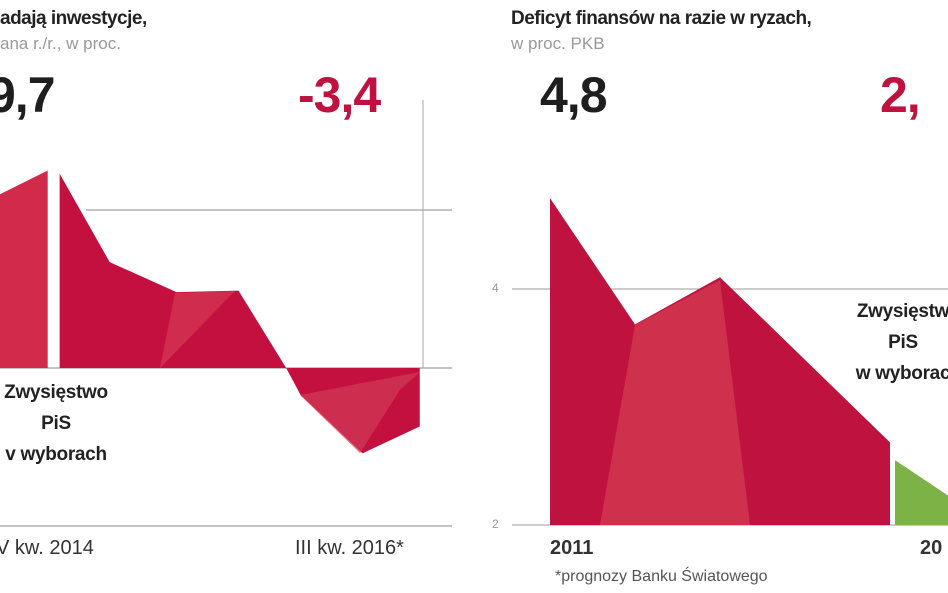  Describe the element at coordinates (572, 548) in the screenshot. I see `chart2-x-label-start: 2011` at that location.